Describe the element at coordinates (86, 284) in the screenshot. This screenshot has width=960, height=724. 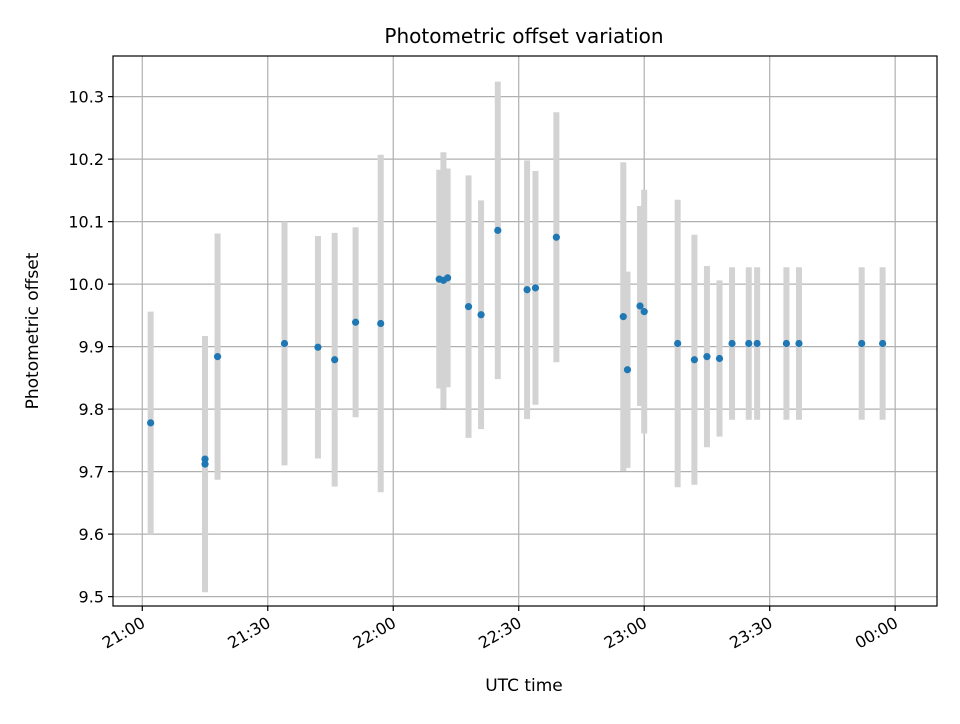
I see `y-tick-label: 10.0` at that location.